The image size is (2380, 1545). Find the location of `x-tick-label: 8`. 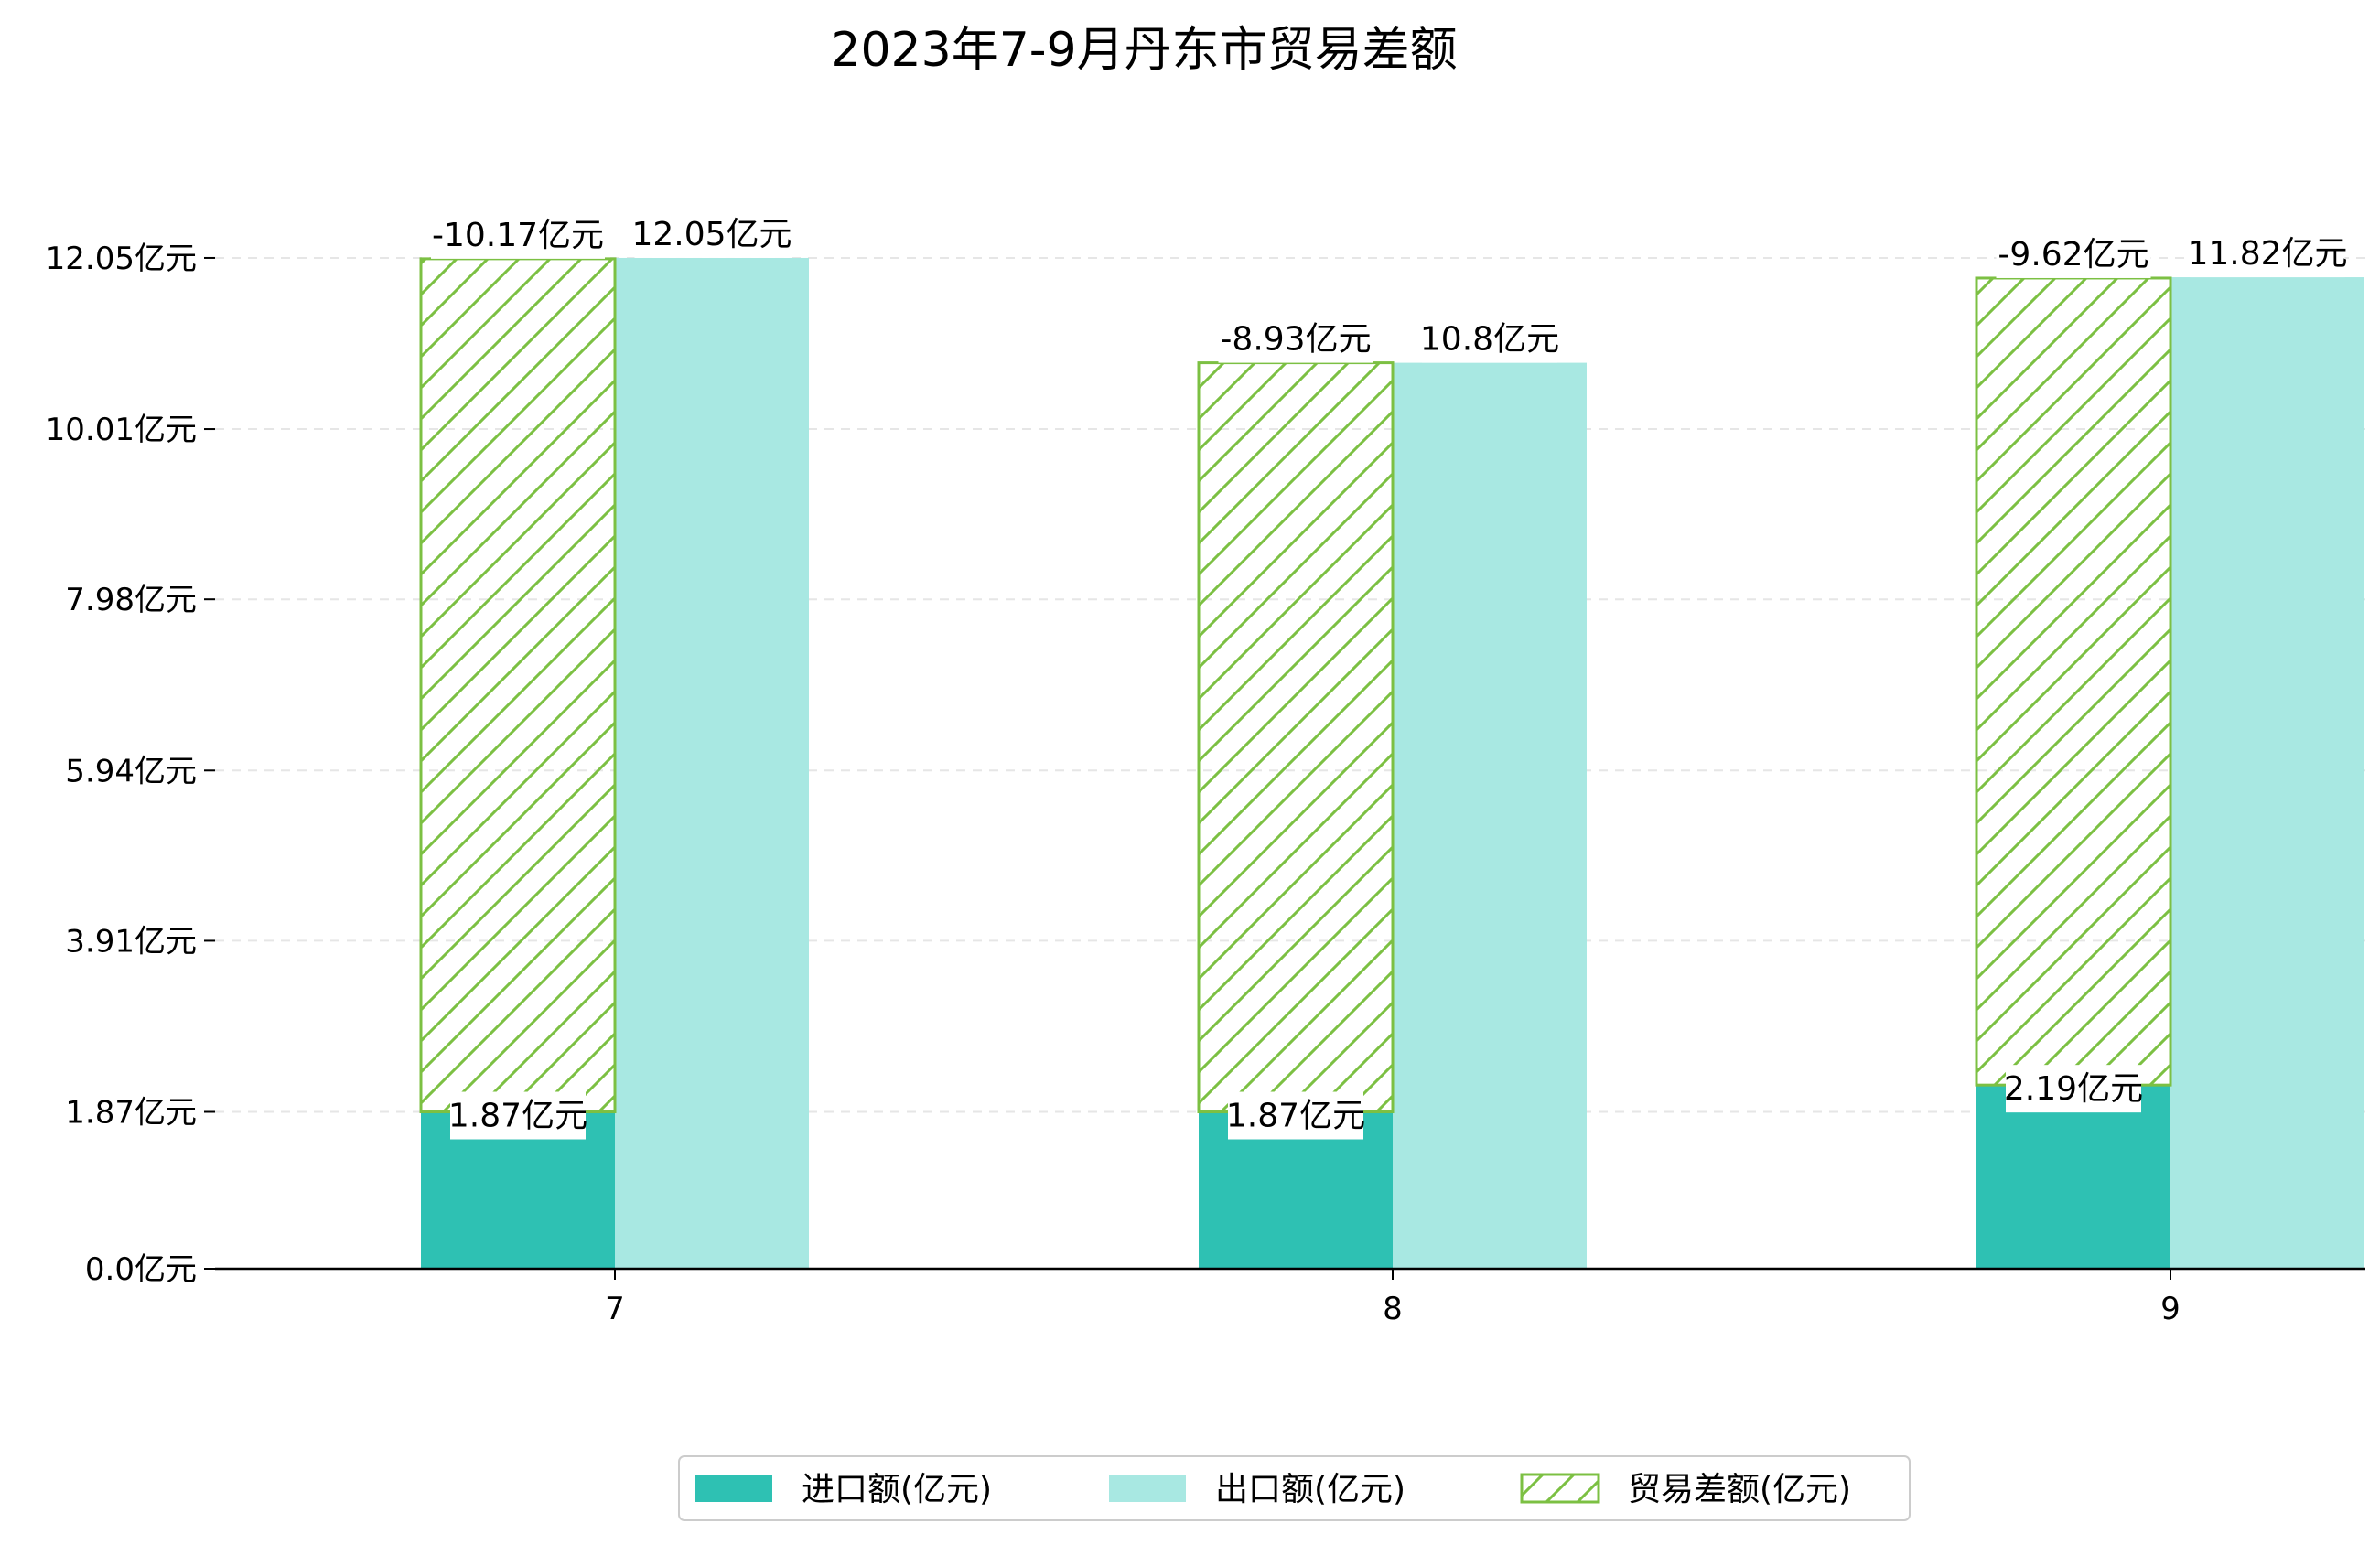

x-tick-label: 8 is located at coordinates (1393, 1309).